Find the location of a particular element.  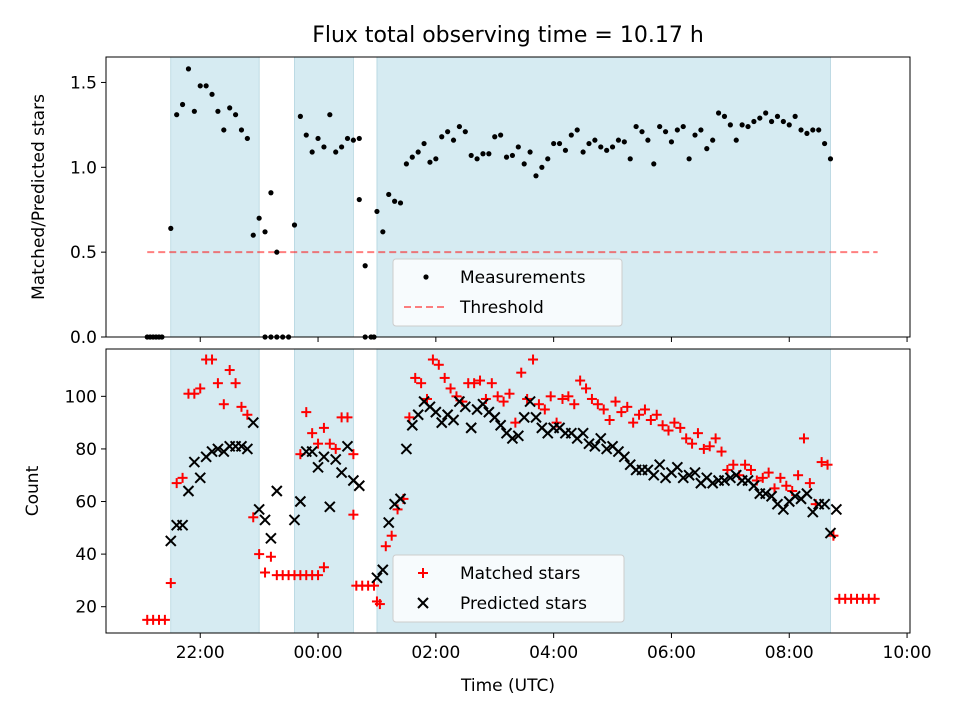

bottom-x-ticks: 22:00 00:00 02:00 04:00 06:00 08:00 10:00 is located at coordinates (554, 648).